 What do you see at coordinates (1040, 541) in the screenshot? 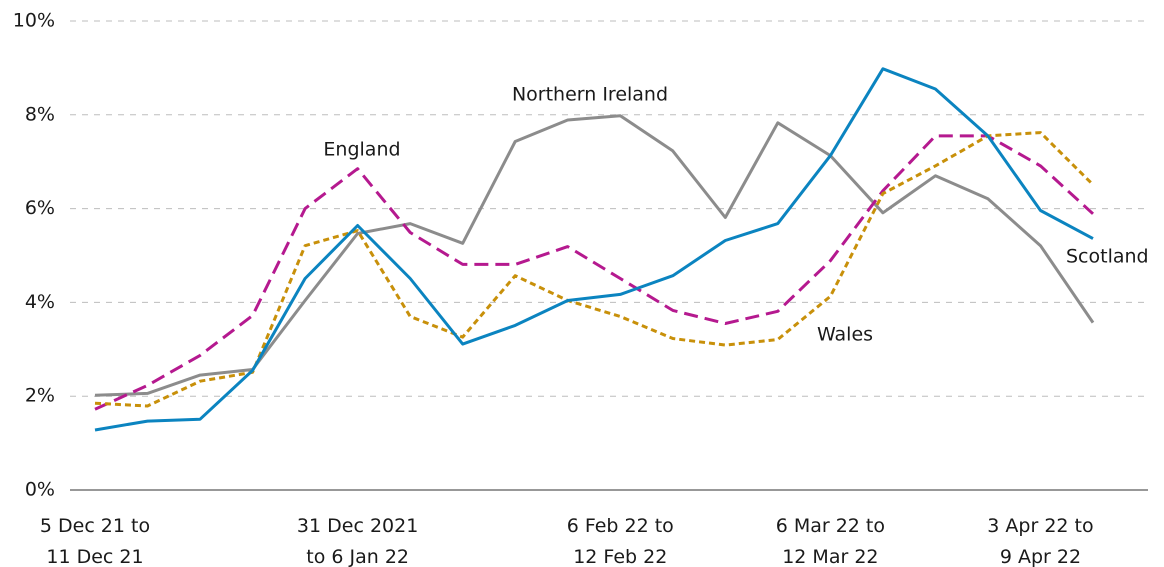
I see `x-tick-label: 3 Apr 22 to 9 Apr 22` at bounding box center [1040, 541].